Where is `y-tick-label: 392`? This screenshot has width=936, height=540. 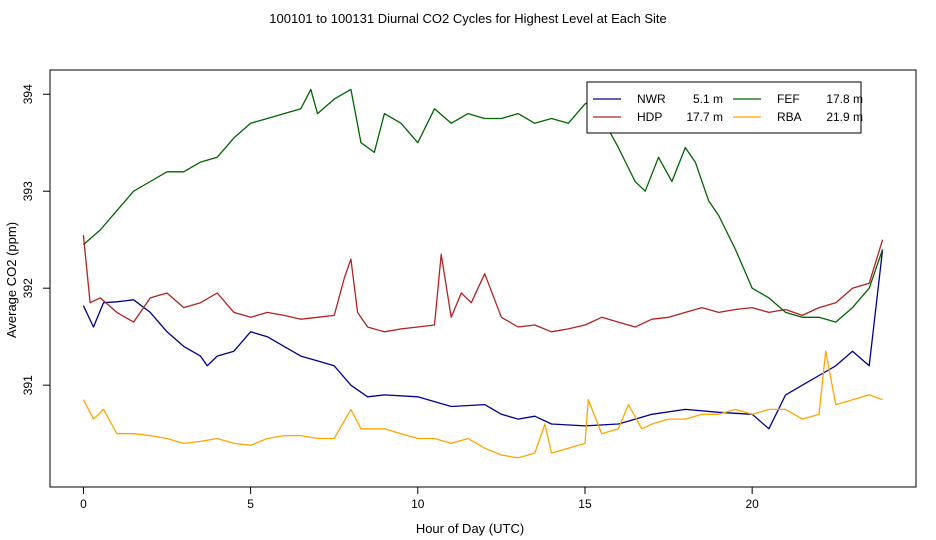
y-tick-label: 392 is located at coordinates (28, 288).